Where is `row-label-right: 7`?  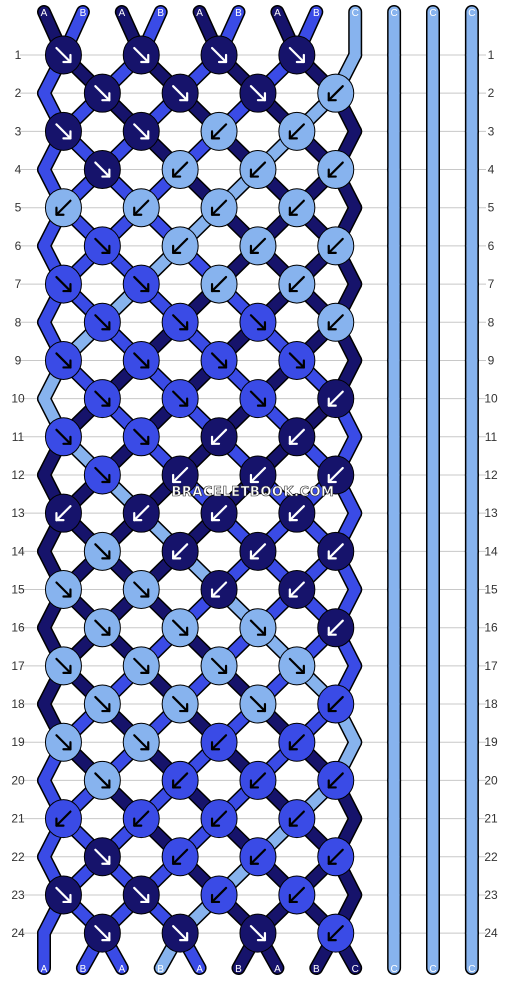
row-label-right: 7 is located at coordinates (491, 284).